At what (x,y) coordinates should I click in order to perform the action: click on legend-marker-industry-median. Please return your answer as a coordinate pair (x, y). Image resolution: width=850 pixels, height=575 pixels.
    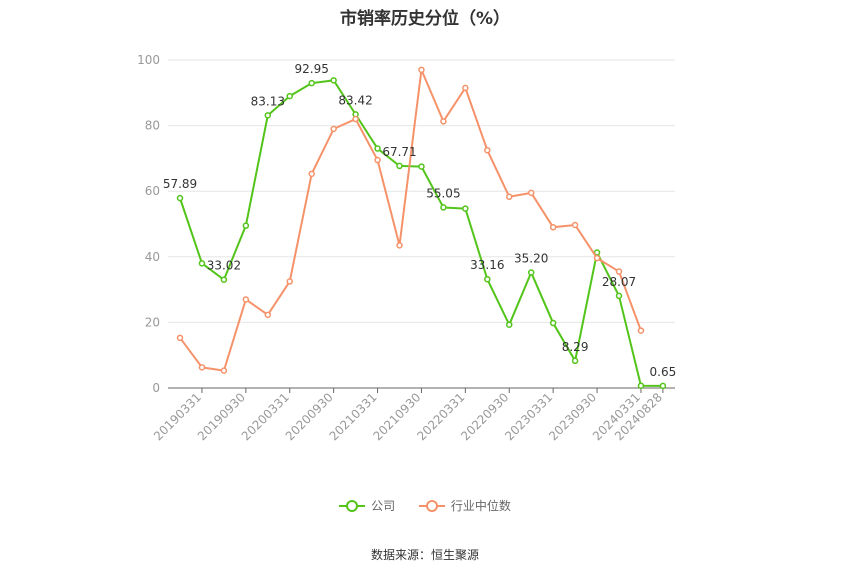
    Looking at the image, I should click on (431, 506).